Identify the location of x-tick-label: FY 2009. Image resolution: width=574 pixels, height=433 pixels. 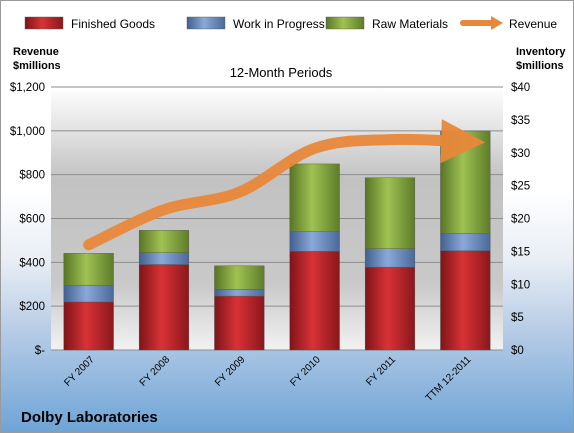
(230, 371).